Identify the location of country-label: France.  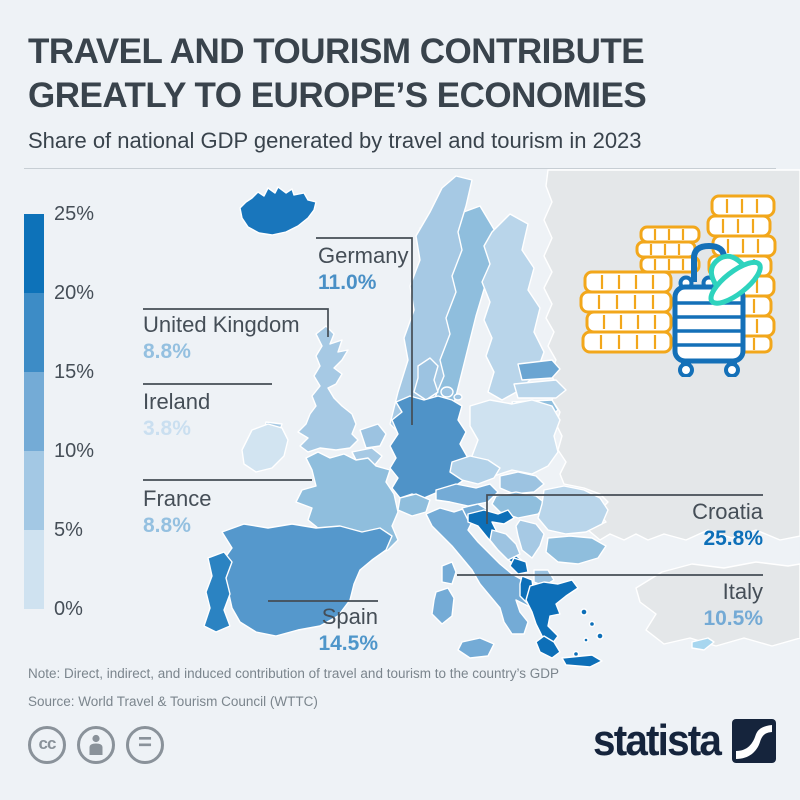
(177, 498).